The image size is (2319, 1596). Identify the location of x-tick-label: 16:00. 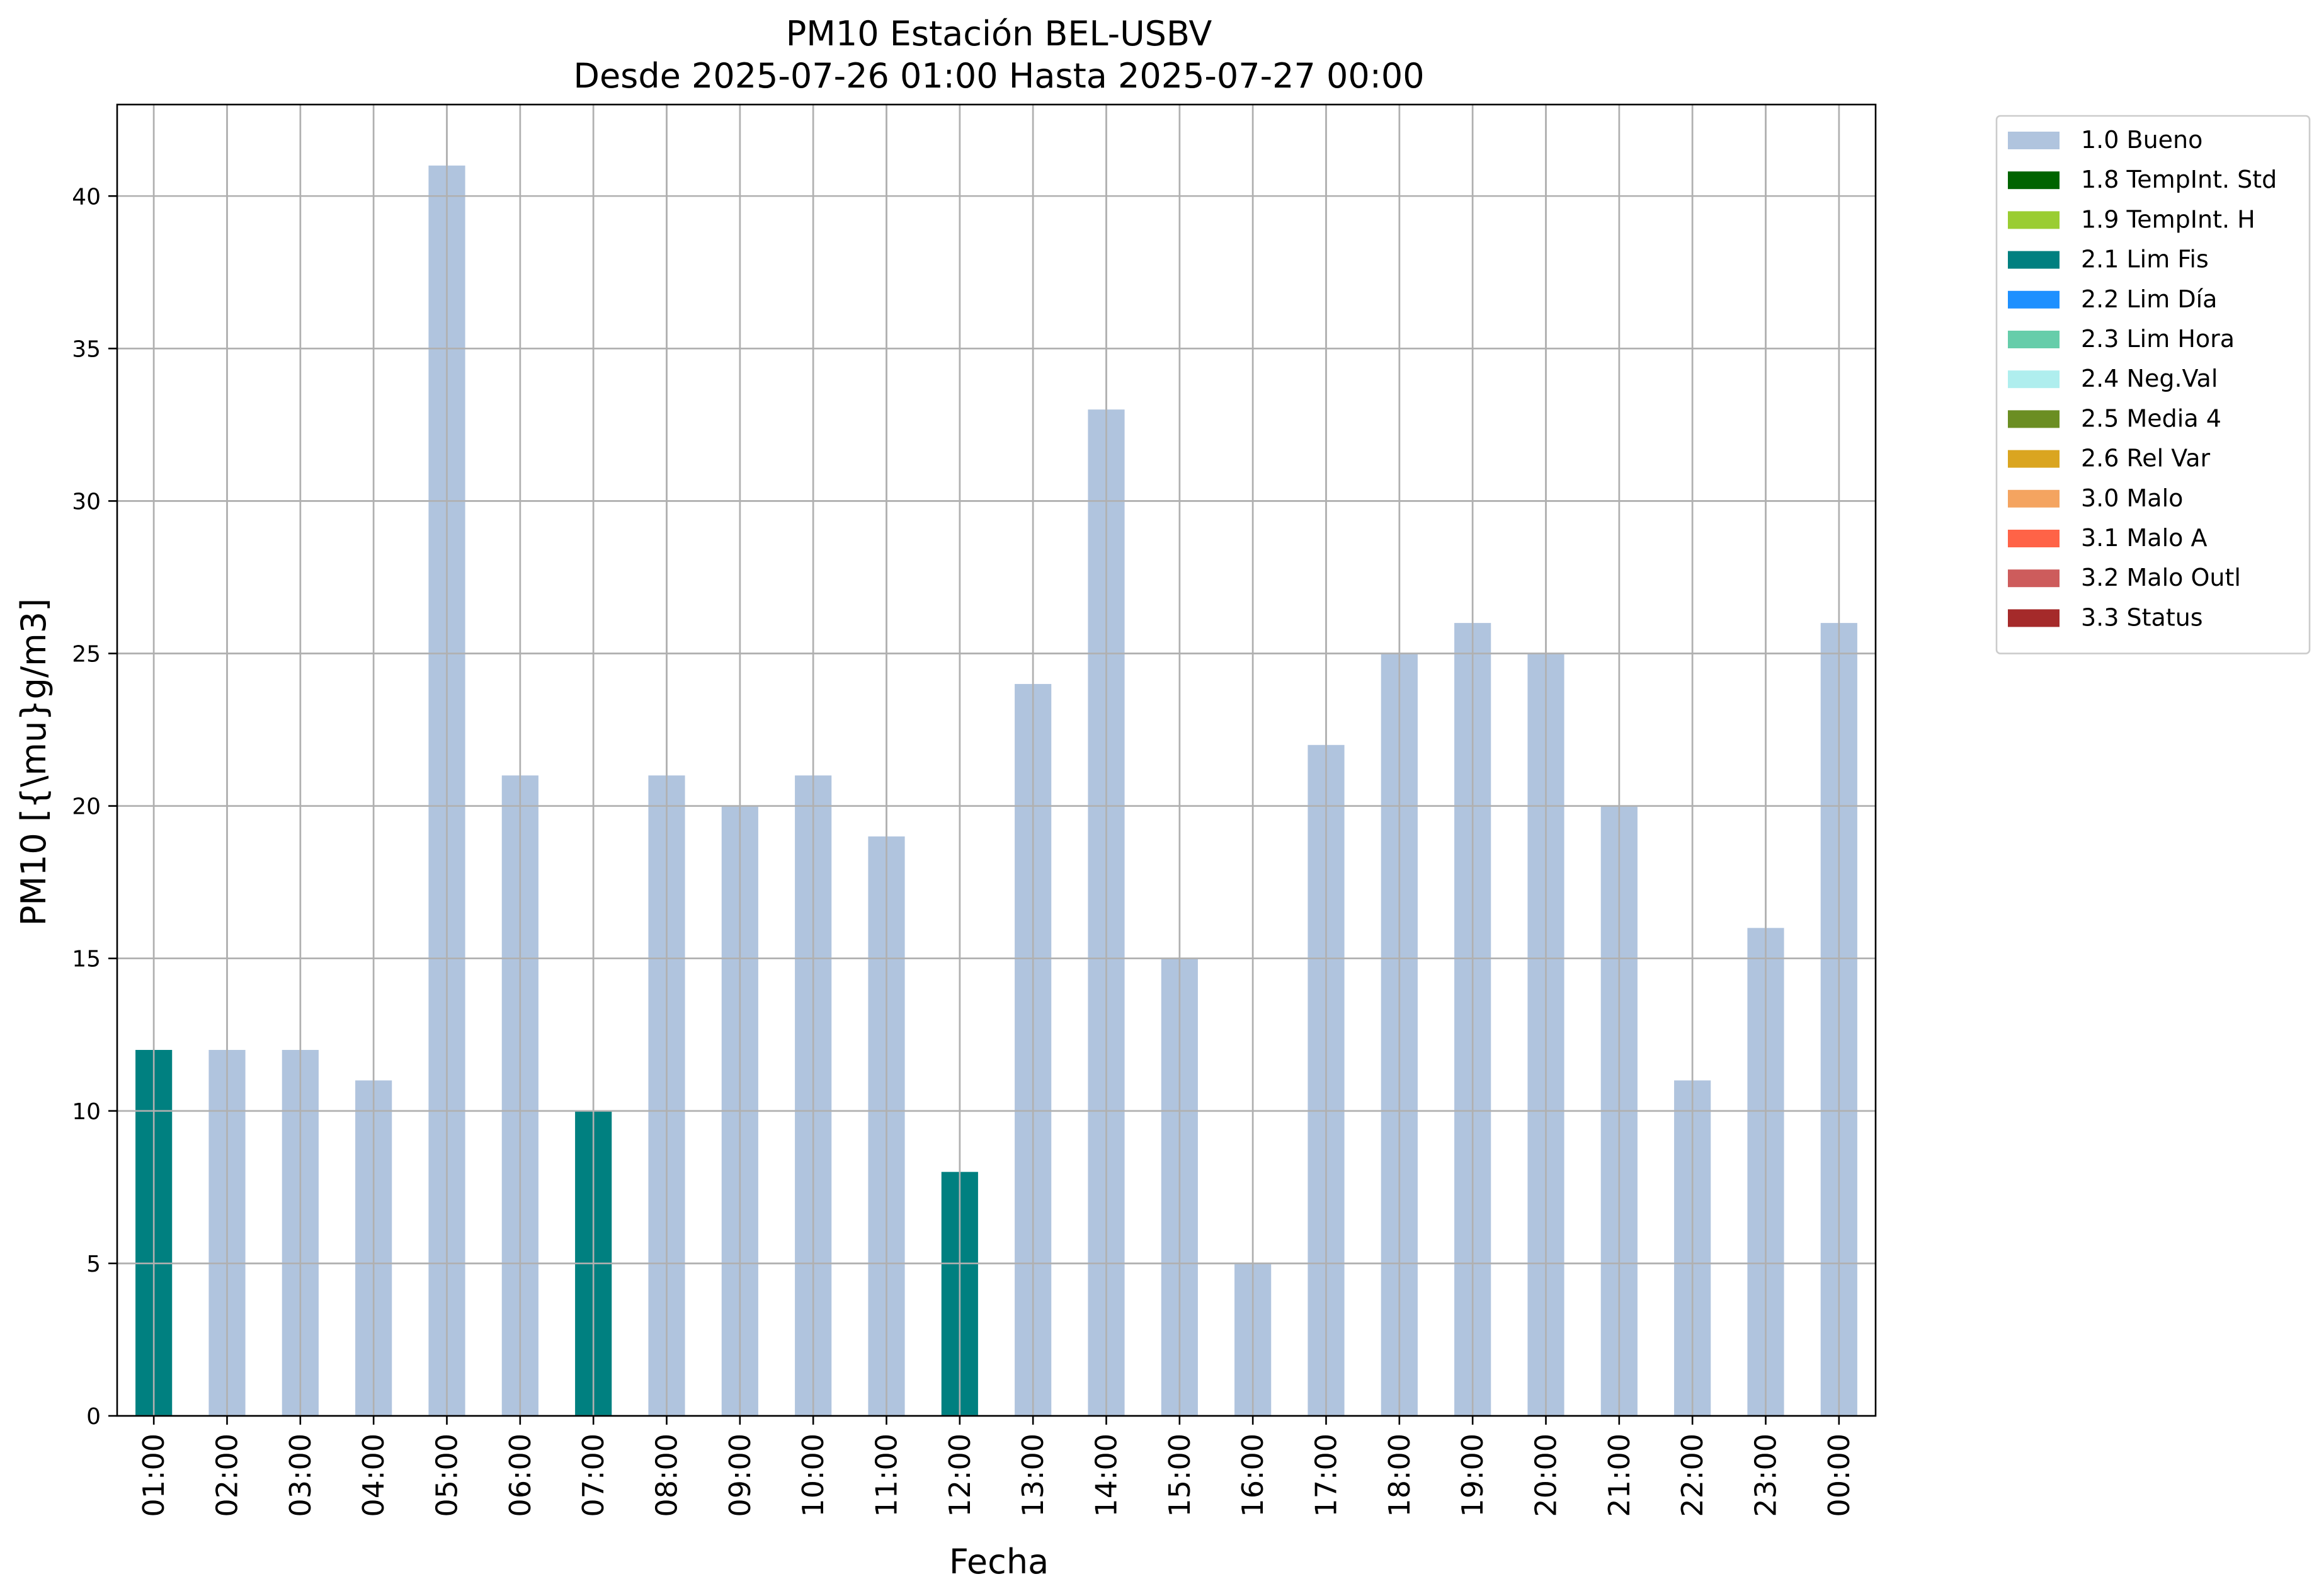
(1253, 1475).